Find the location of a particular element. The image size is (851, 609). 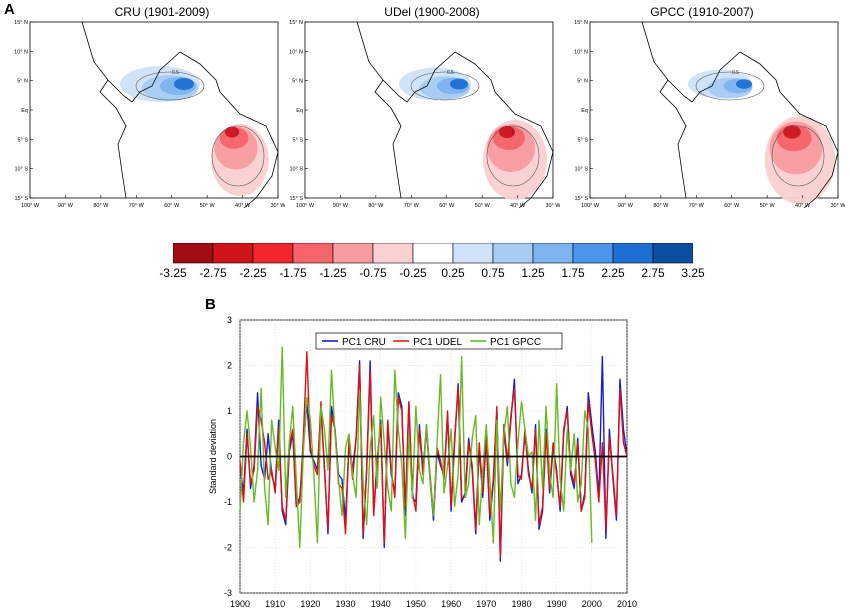

colorbar-tick-label: -3.25 is located at coordinates (173, 273).